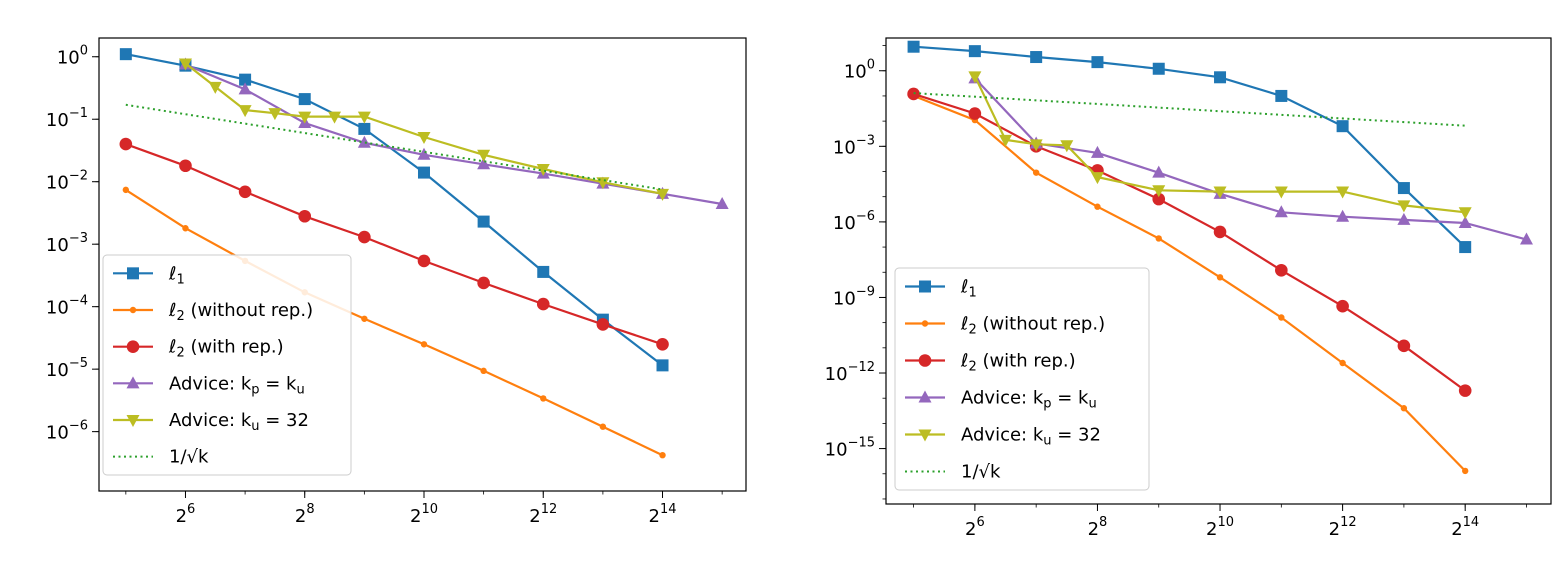 This screenshot has height=565, width=1558. I want to click on legend-label: ℓ2 (with rep.), so click(1018, 363).